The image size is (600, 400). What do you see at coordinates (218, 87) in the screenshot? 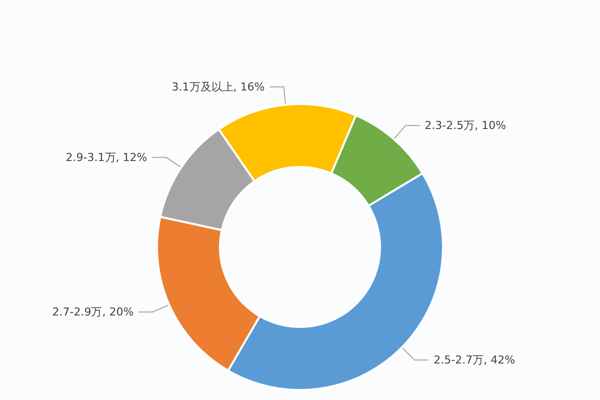
I see `slice-label: 3.1万及以上, 16%` at bounding box center [218, 87].